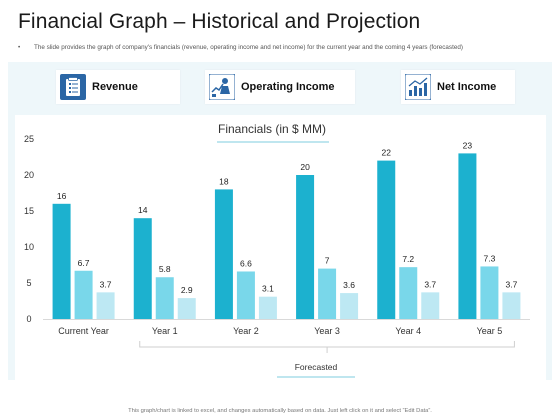 This screenshot has width=560, height=420. I want to click on y-tick-label: 0, so click(28, 319).